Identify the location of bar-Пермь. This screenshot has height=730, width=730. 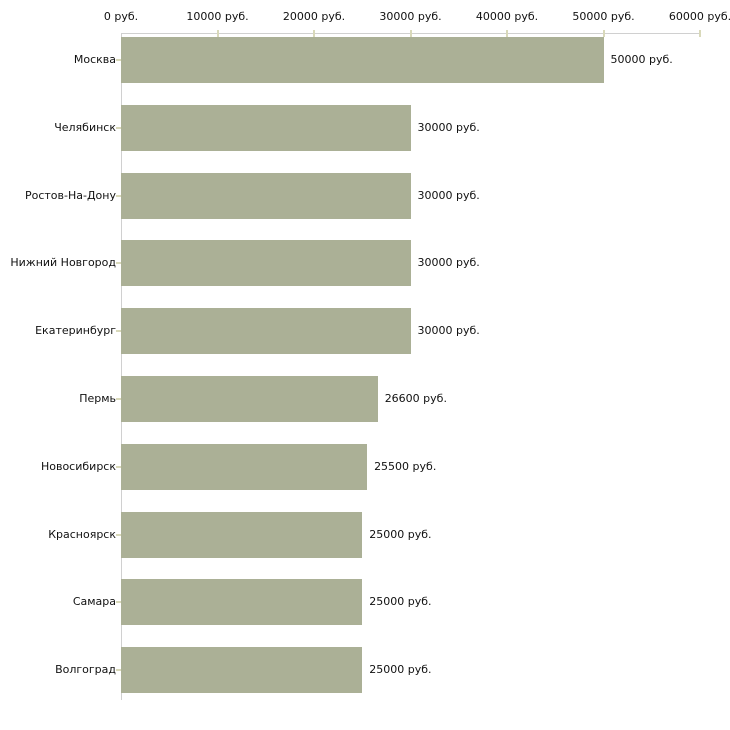
(249, 399).